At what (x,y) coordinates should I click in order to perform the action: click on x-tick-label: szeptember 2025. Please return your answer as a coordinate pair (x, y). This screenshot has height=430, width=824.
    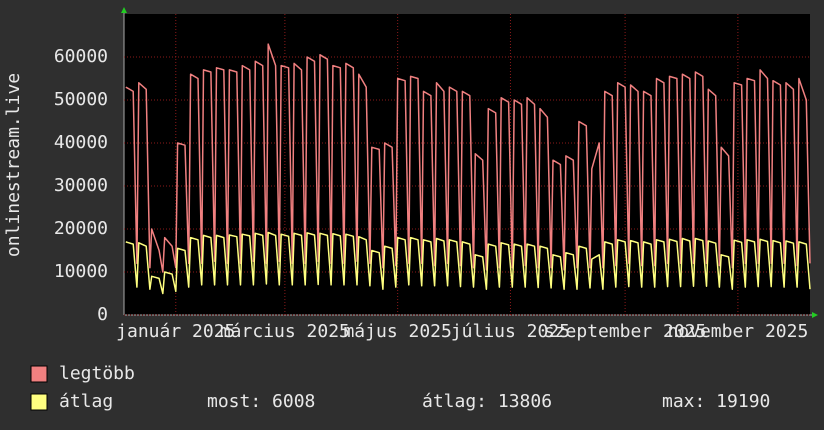
    Looking at the image, I should click on (625, 331).